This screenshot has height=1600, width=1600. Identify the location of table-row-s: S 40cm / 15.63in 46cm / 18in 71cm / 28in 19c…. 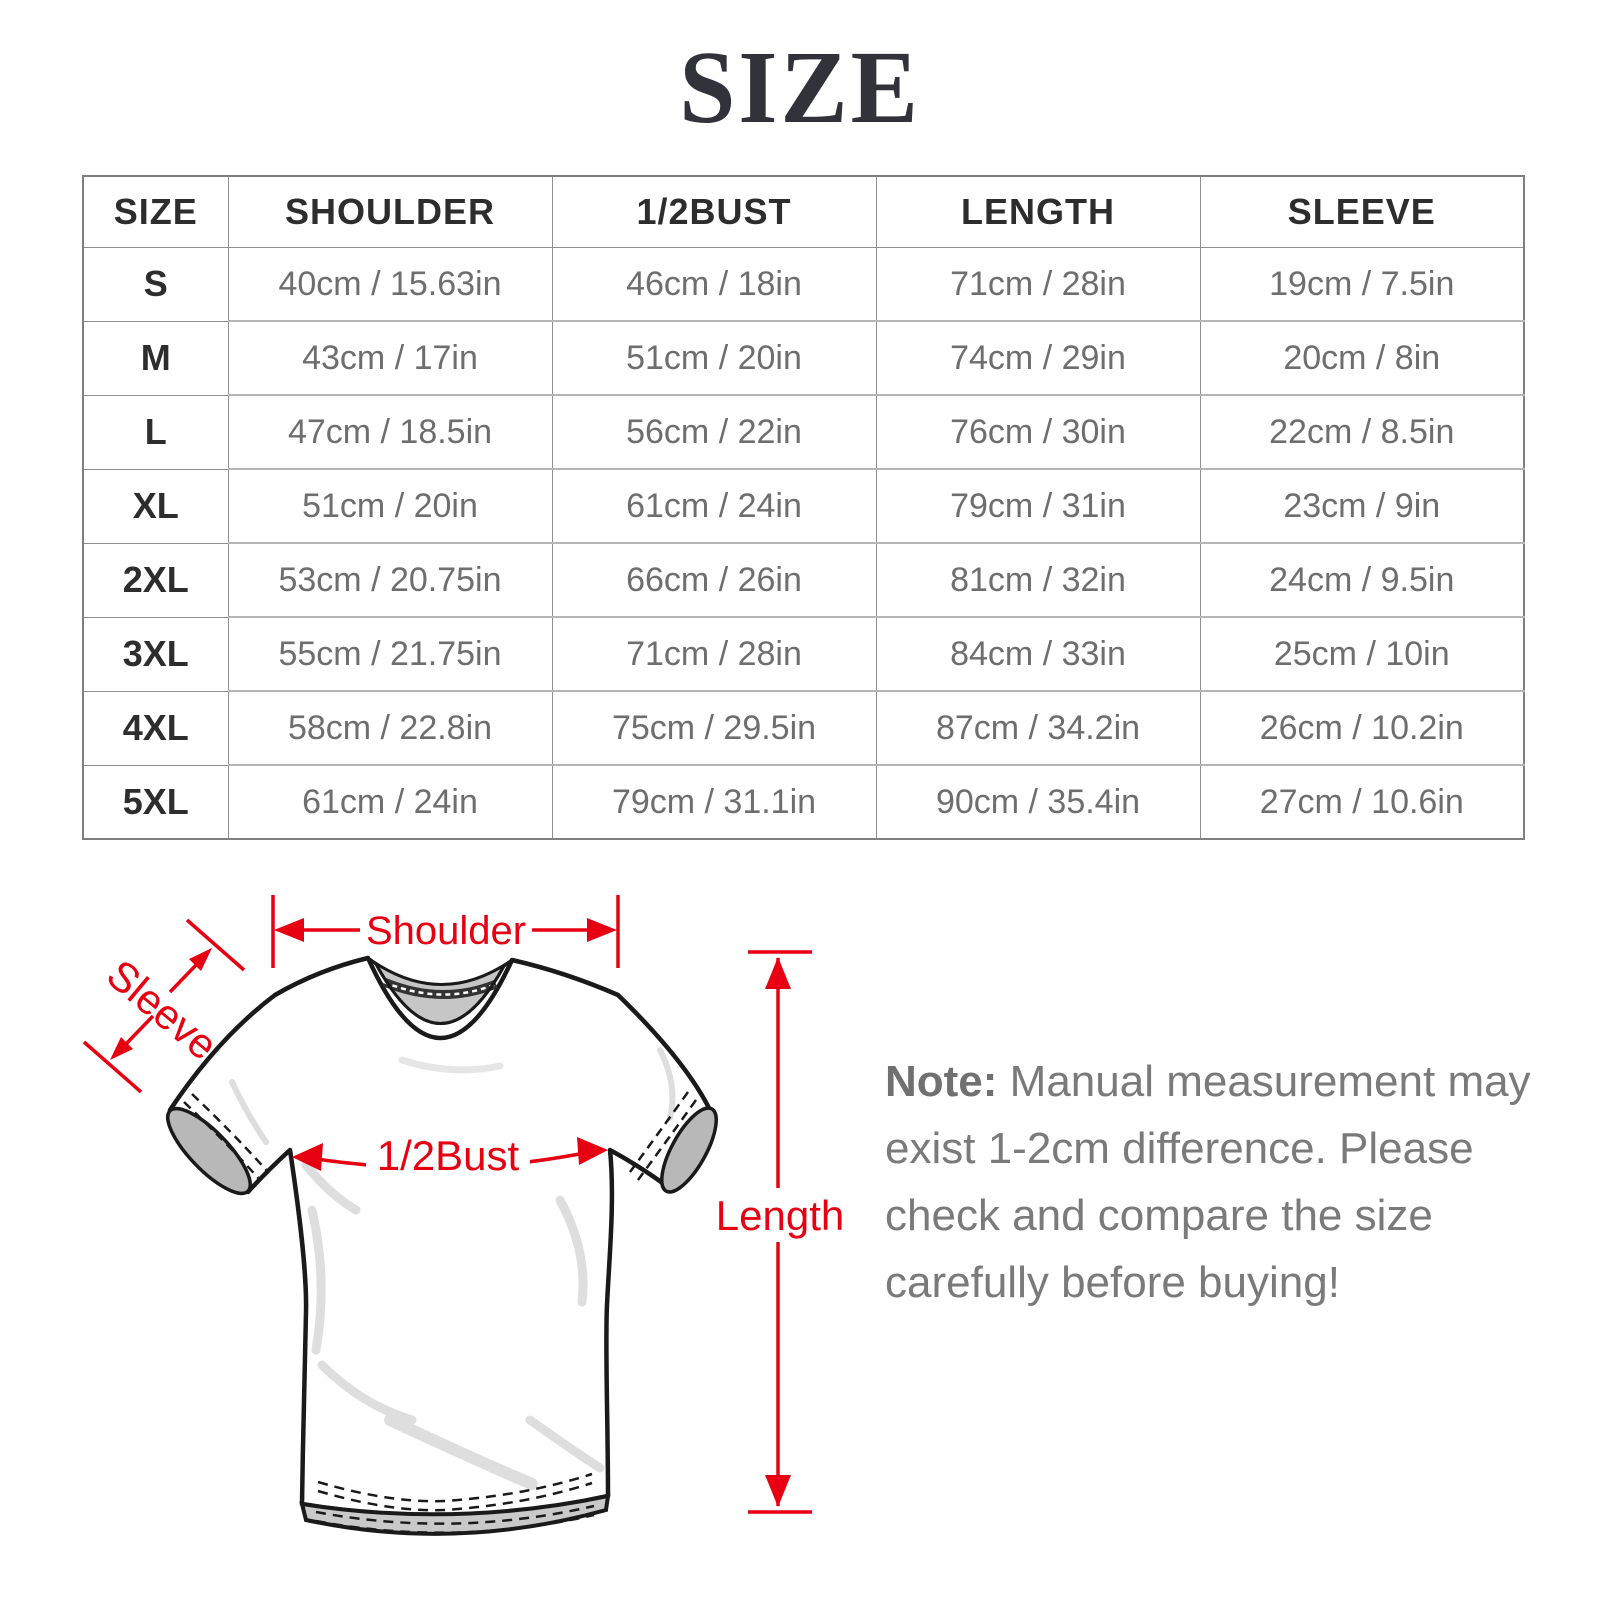
(803, 284).